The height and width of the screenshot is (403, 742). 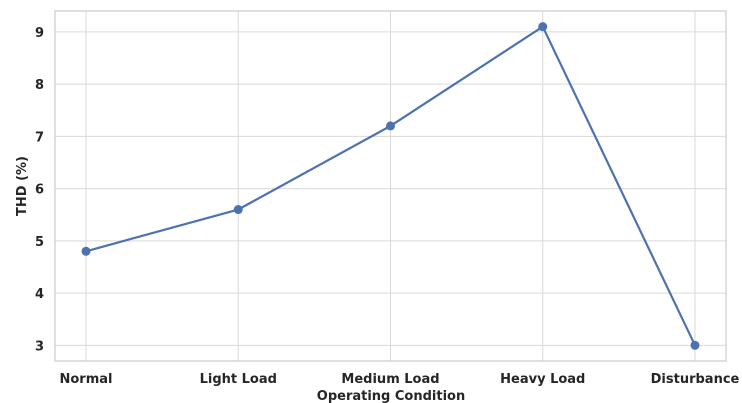 What do you see at coordinates (695, 379) in the screenshot?
I see `x-tick-label: Disturbance` at bounding box center [695, 379].